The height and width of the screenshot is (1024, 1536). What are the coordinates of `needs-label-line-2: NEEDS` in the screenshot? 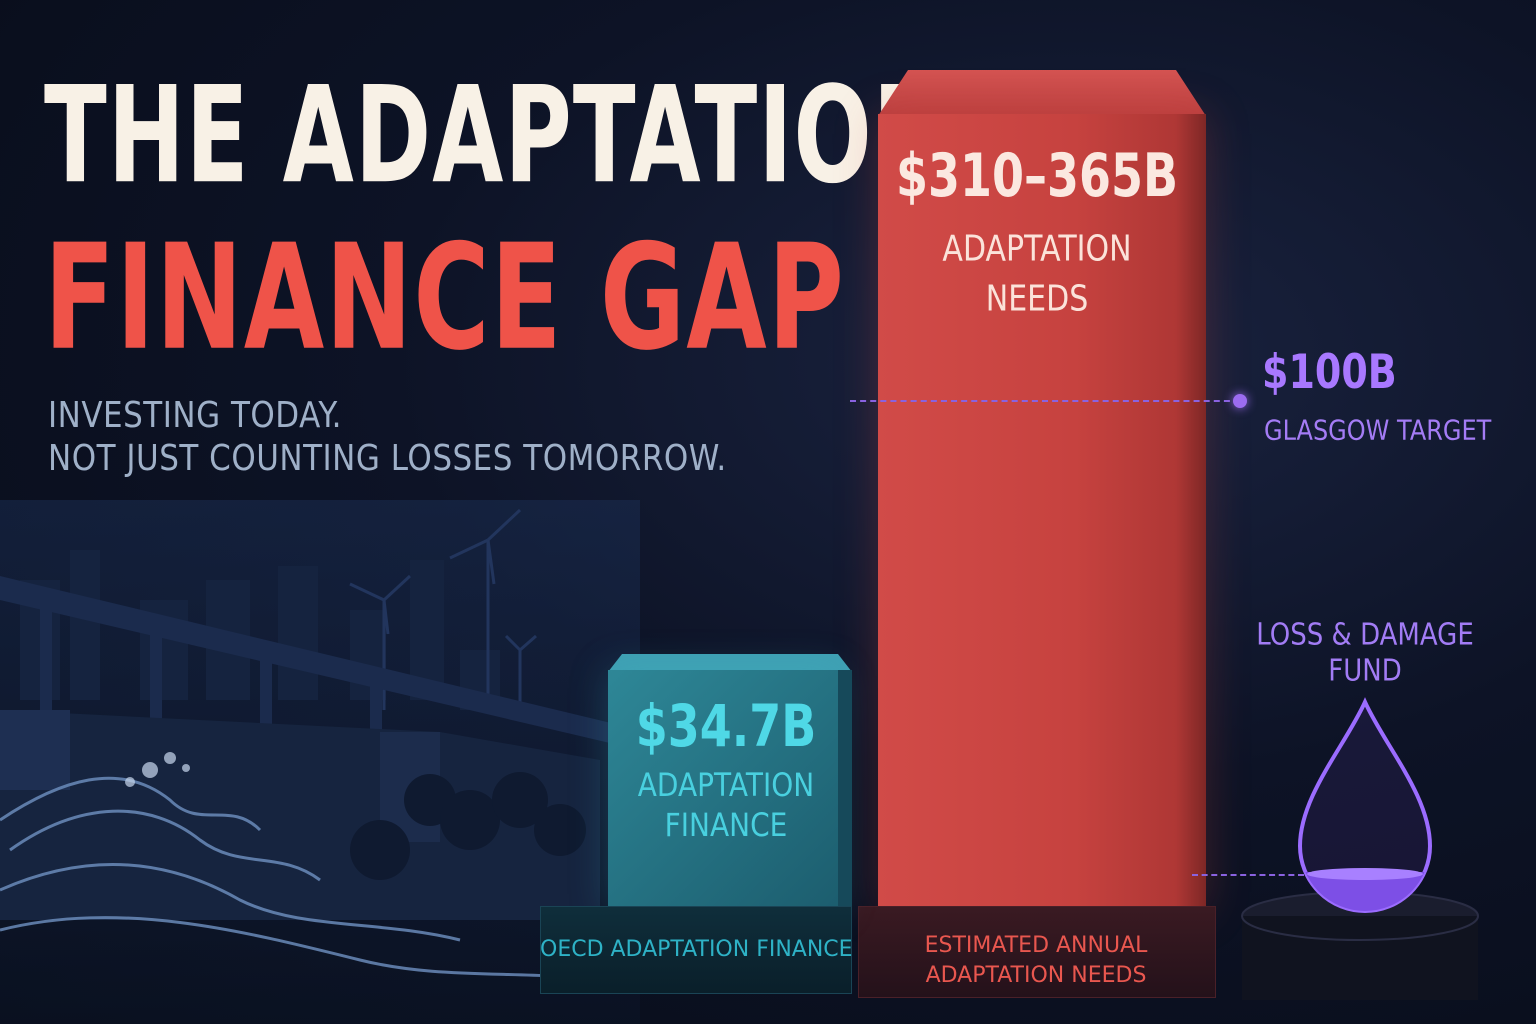 It's located at (1037, 299).